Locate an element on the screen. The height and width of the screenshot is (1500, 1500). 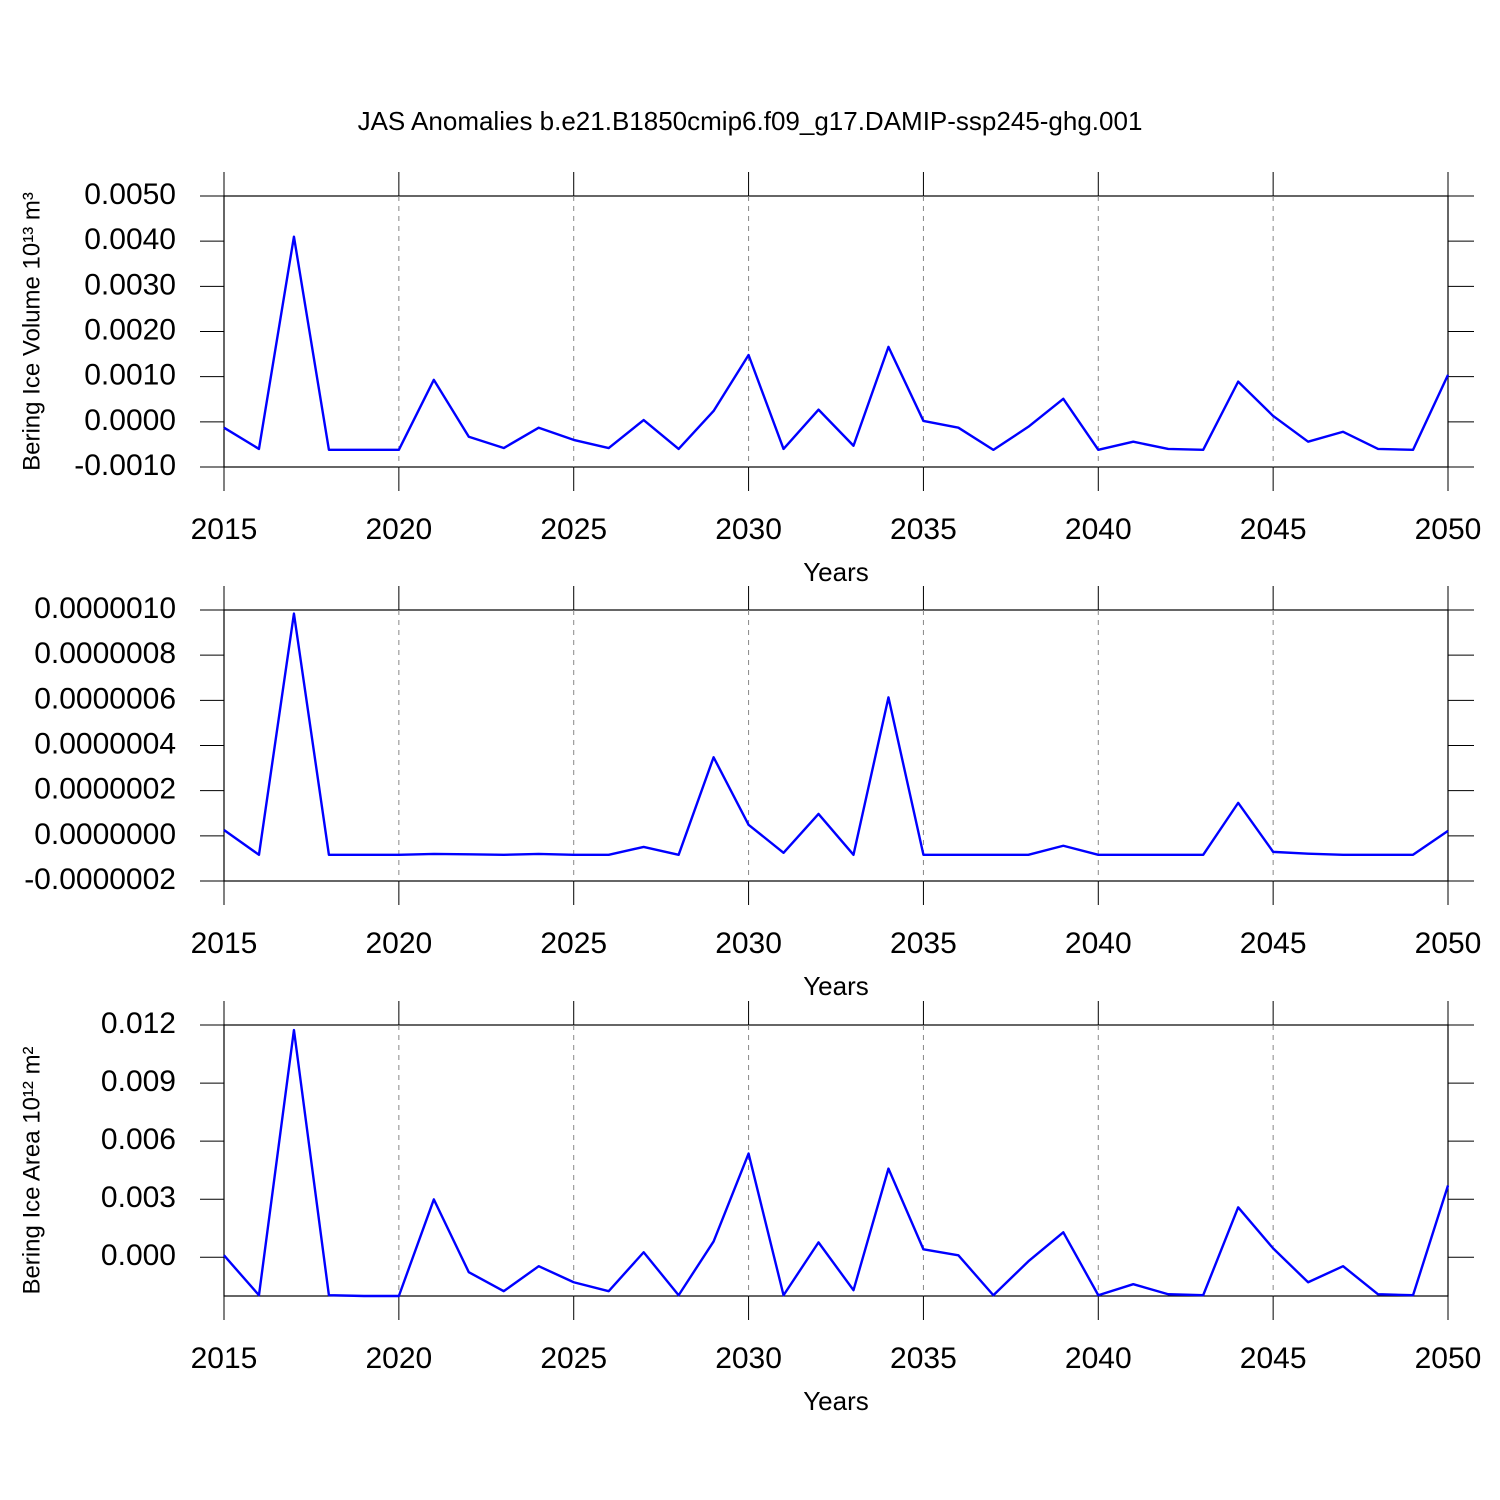
y-tick-label: 0.003 is located at coordinates (138, 1197).